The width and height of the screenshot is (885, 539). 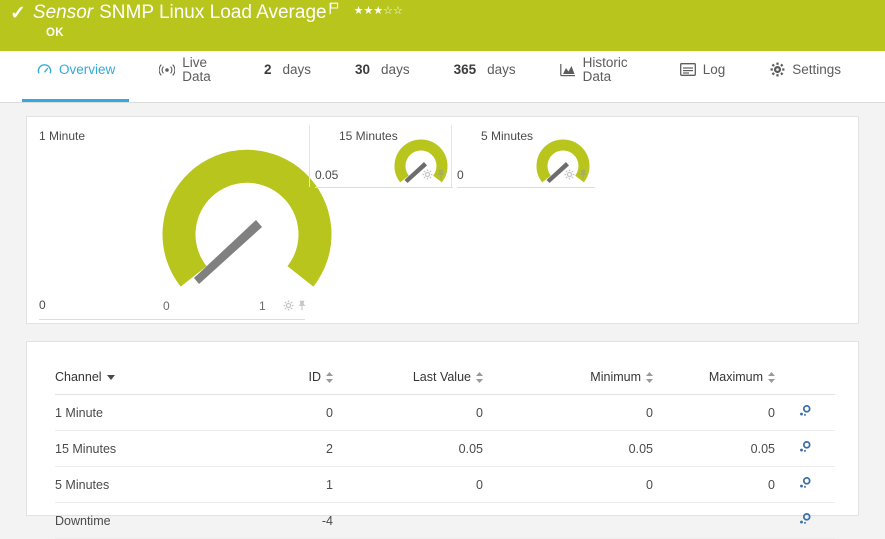 What do you see at coordinates (568, 382) in the screenshot?
I see `column-header-min: Minimum` at bounding box center [568, 382].